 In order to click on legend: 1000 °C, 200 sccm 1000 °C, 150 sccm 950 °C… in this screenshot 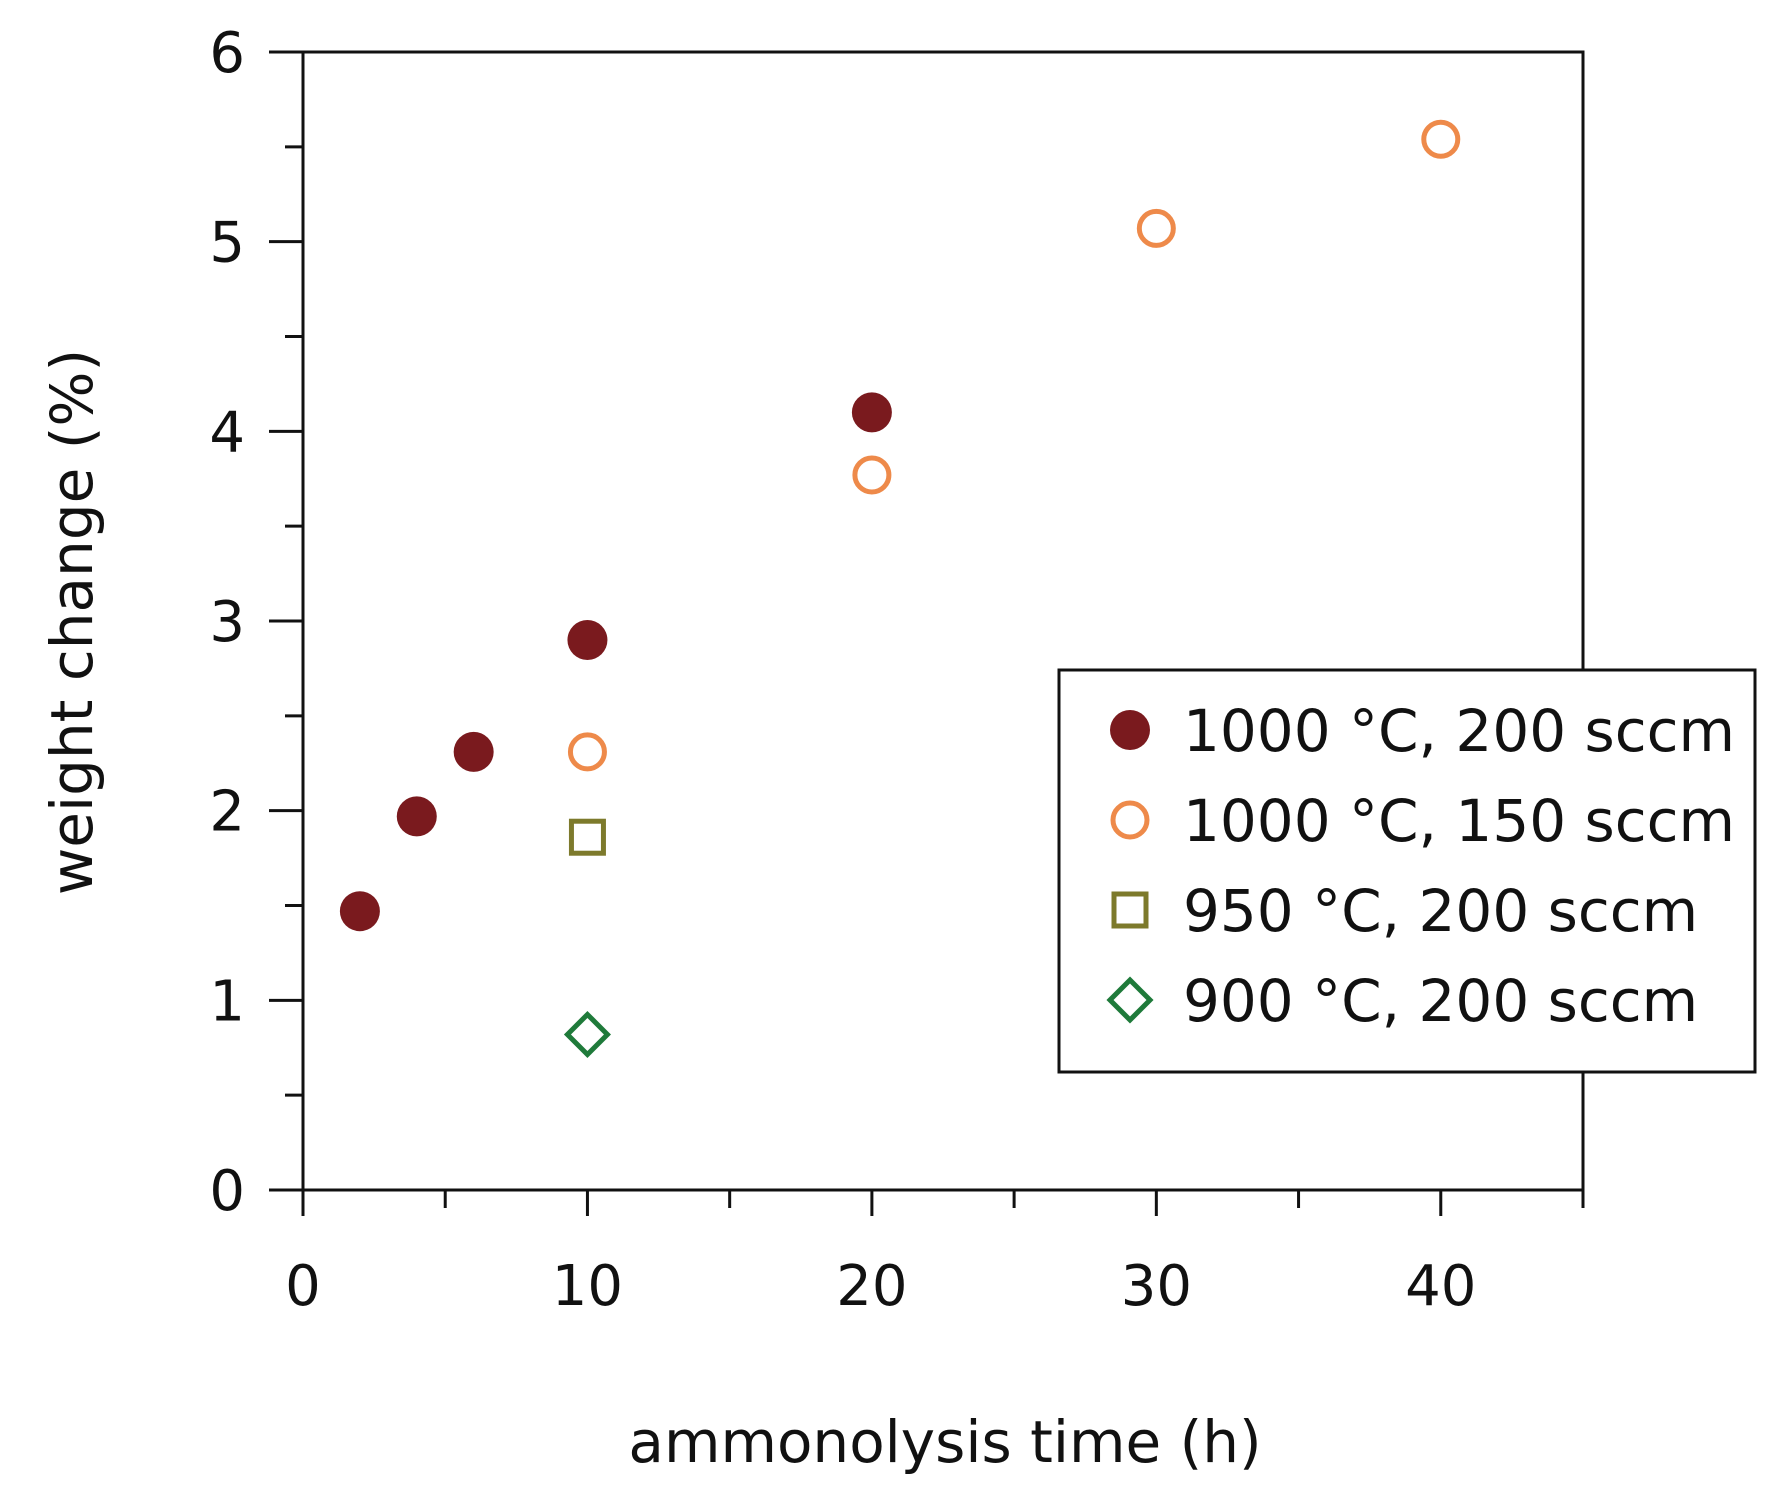, I will do `click(1407, 871)`.